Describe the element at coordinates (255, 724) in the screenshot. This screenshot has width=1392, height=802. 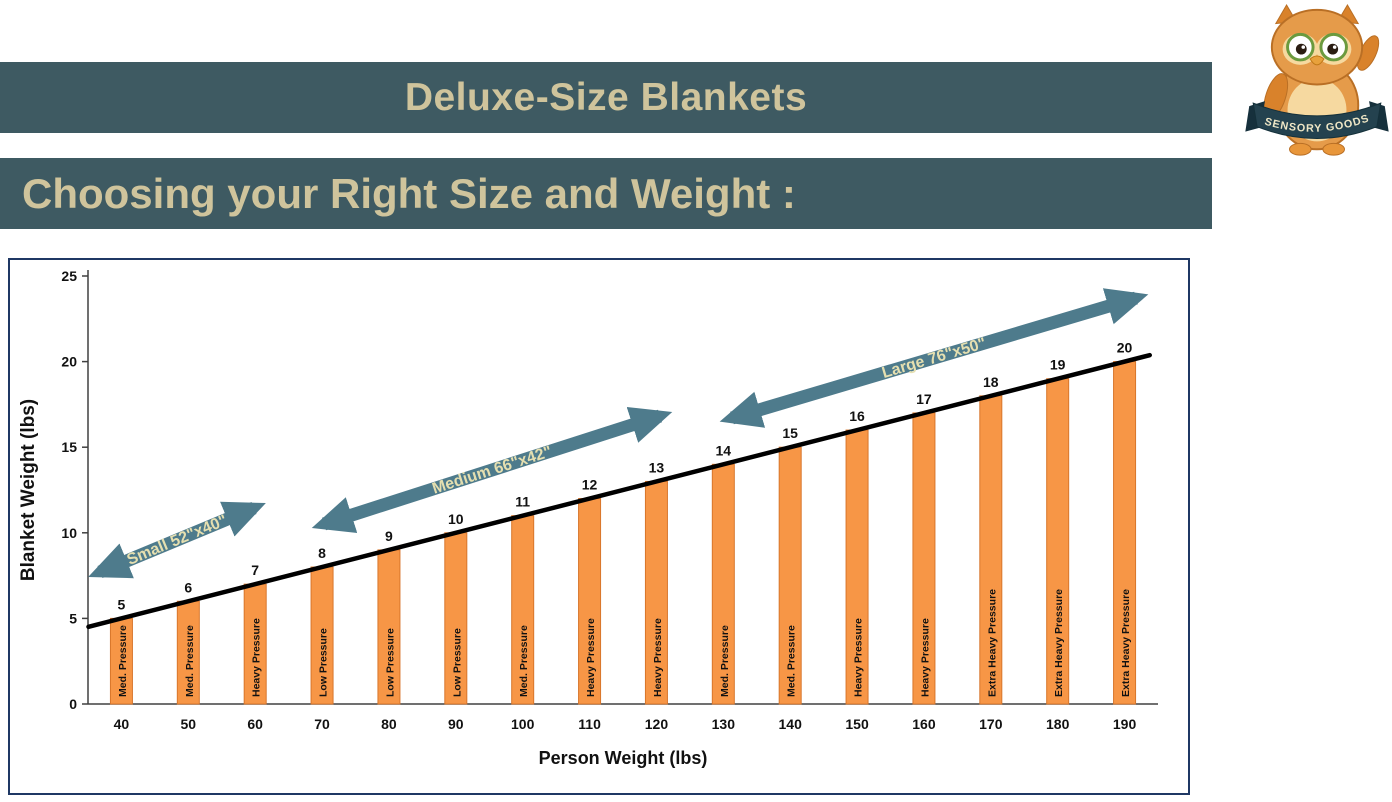
I see `x-tick-label: 60` at that location.